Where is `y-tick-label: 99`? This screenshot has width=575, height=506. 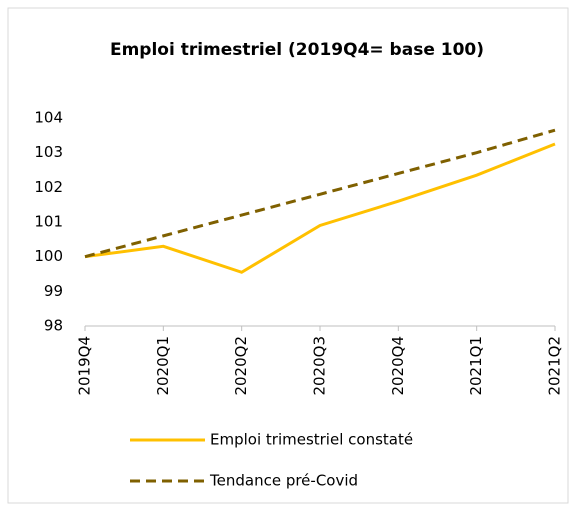
y-tick-label: 99 is located at coordinates (53, 291).